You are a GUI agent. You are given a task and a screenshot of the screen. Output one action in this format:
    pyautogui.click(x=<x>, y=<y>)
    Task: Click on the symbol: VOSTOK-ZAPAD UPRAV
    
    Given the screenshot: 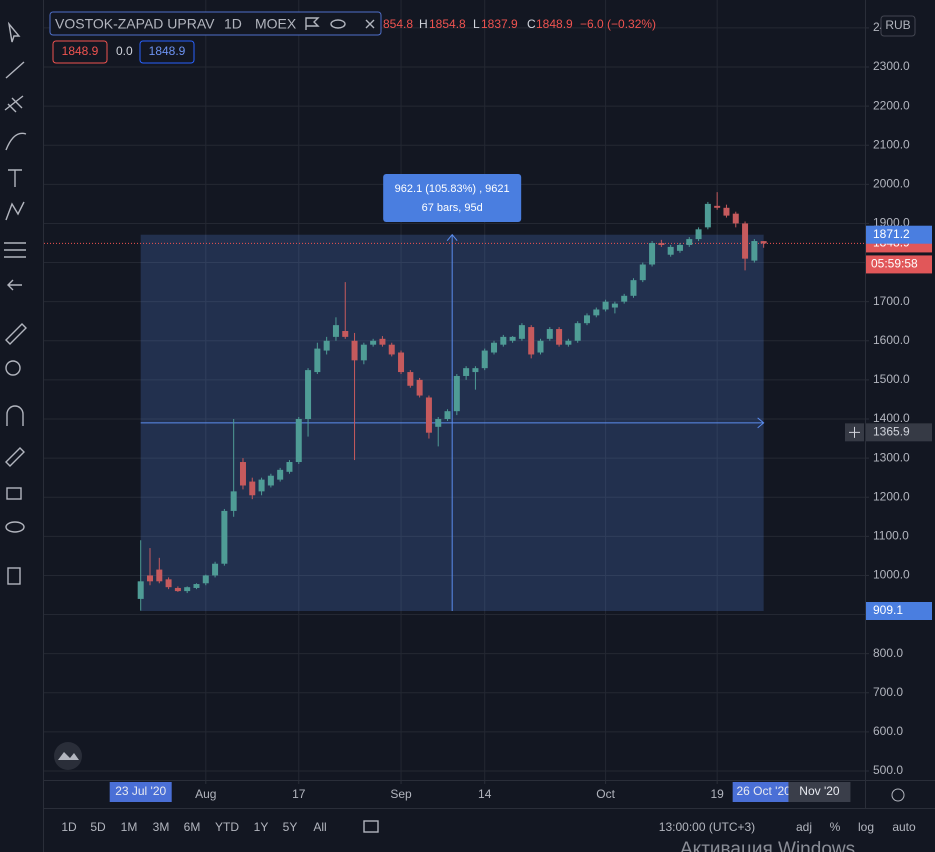 What is the action you would take?
    pyautogui.click(x=135, y=24)
    